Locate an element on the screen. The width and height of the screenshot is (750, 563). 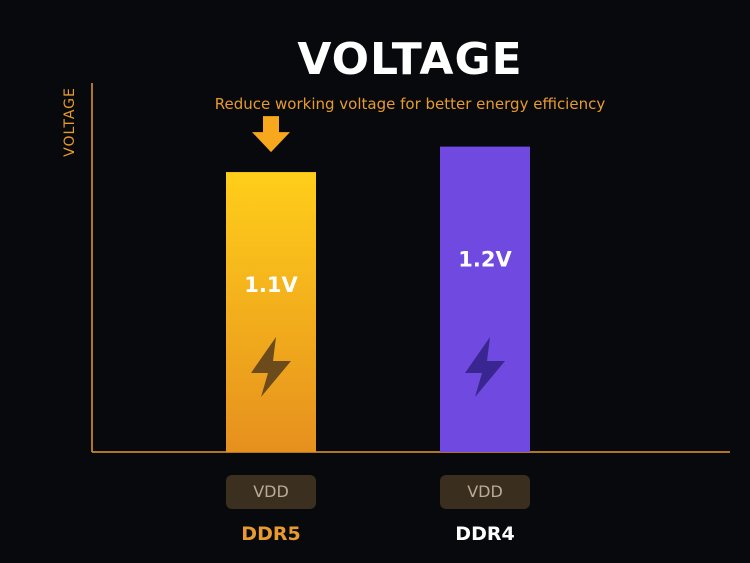
data-label-ddr5: 1.1V is located at coordinates (271, 285).